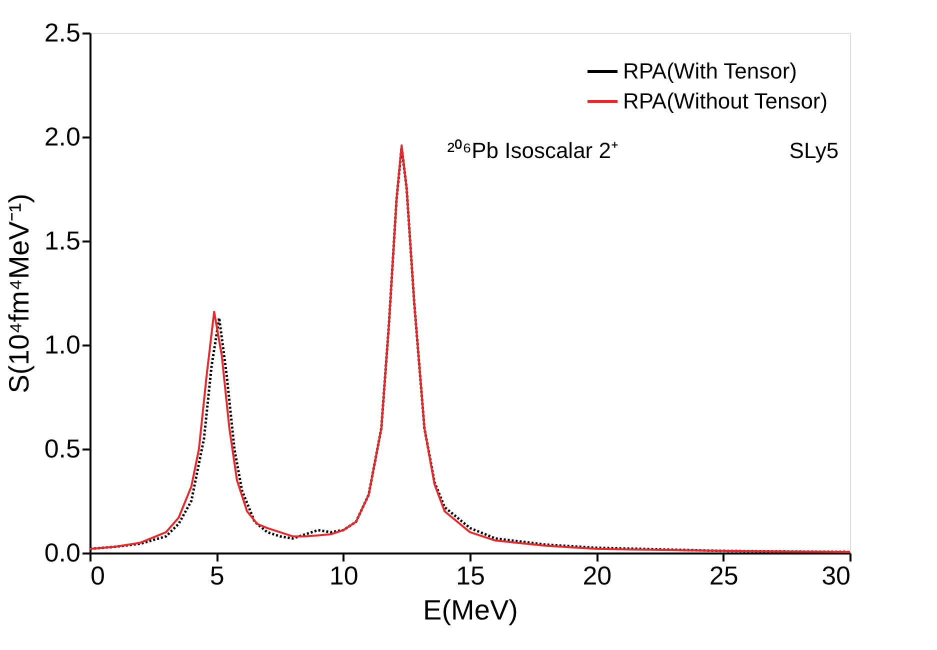 The image size is (937, 650). What do you see at coordinates (723, 575) in the screenshot?
I see `x-tick-label: 25` at bounding box center [723, 575].